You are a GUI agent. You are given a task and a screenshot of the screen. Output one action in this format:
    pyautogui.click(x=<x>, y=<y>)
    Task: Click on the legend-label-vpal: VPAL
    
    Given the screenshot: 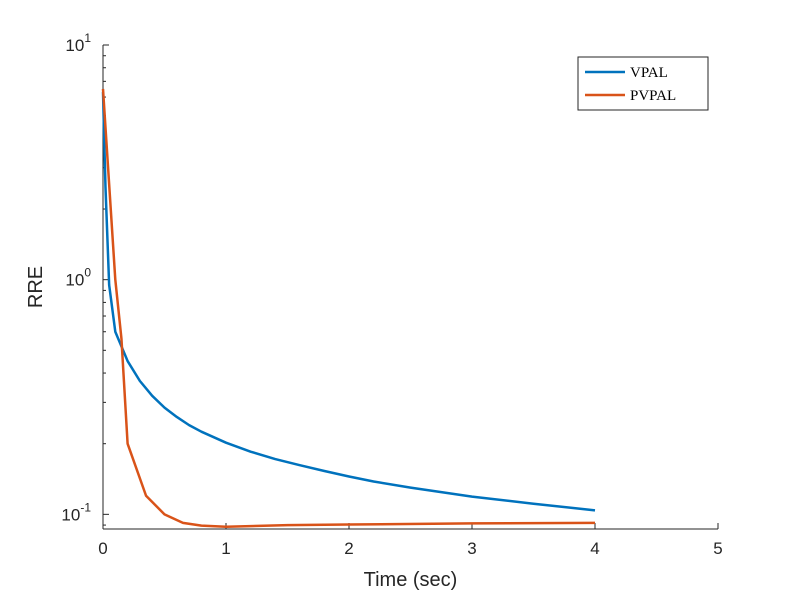 What is the action you would take?
    pyautogui.click(x=649, y=73)
    